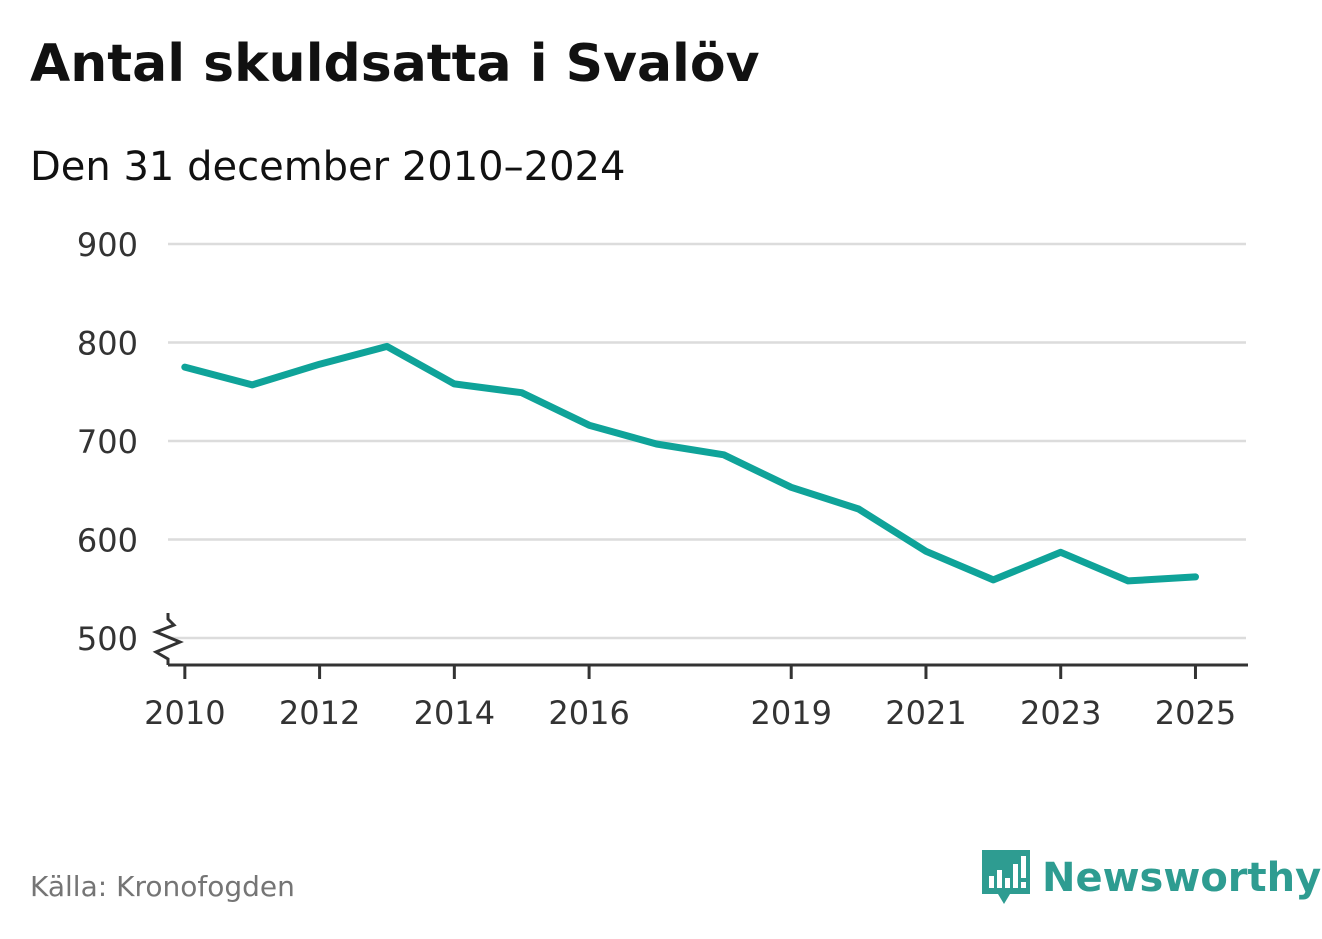 The image size is (1322, 939). I want to click on y-tick-label: 600, so click(107, 541).